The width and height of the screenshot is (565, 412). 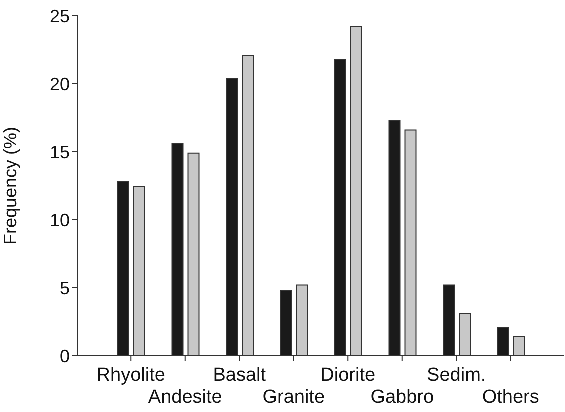 What do you see at coordinates (10, 186) in the screenshot?
I see `y-axis-title: Frequency (%)` at bounding box center [10, 186].